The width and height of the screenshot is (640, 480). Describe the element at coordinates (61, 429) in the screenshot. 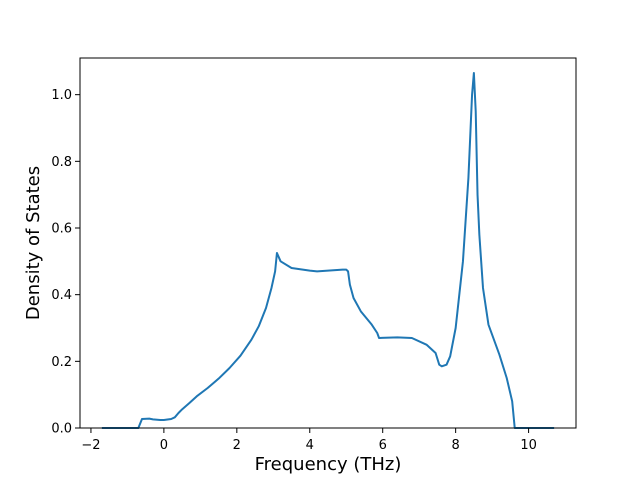

I see `y-tick-label: 0.0` at that location.